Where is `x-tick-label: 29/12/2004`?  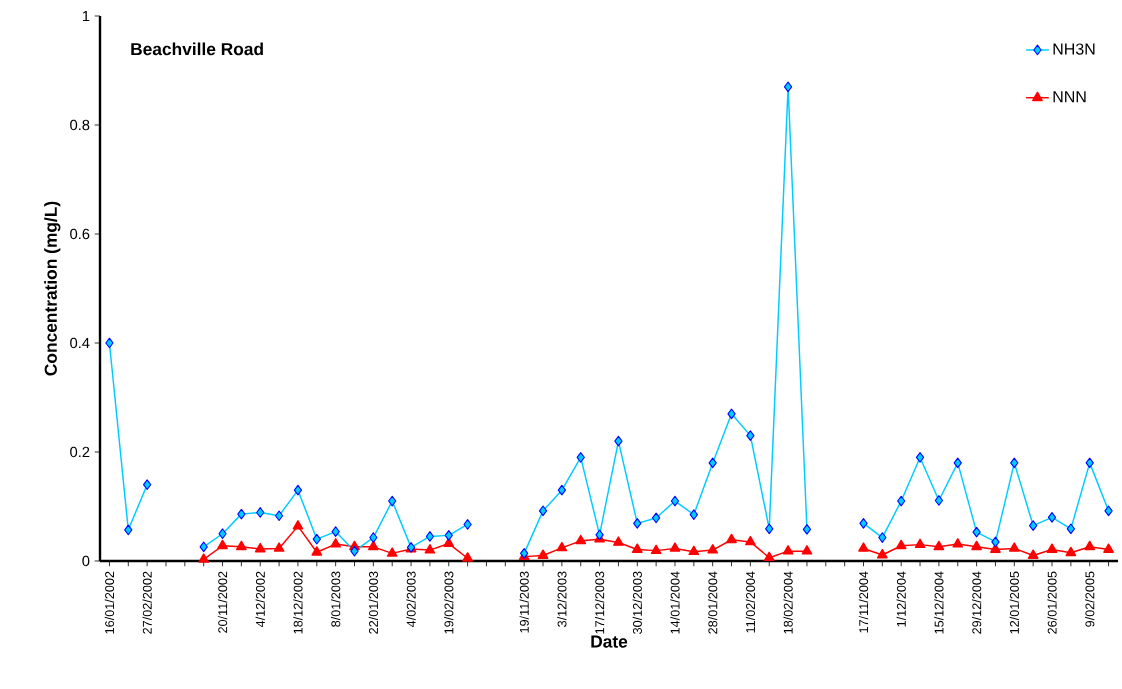
x-tick-label: 29/12/2004 is located at coordinates (976, 602).